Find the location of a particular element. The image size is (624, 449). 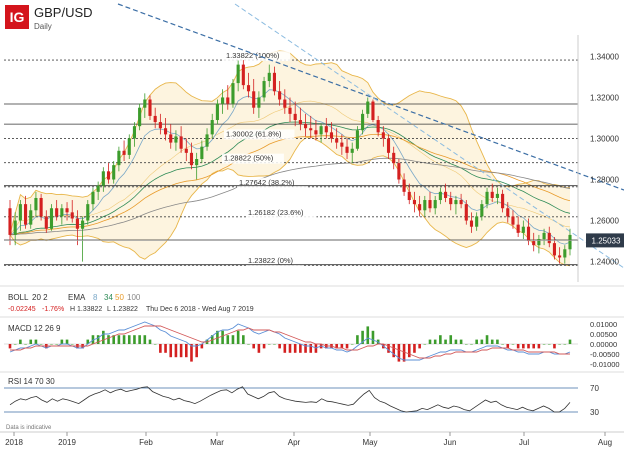

ema-period-34: 34 is located at coordinates (108, 297).